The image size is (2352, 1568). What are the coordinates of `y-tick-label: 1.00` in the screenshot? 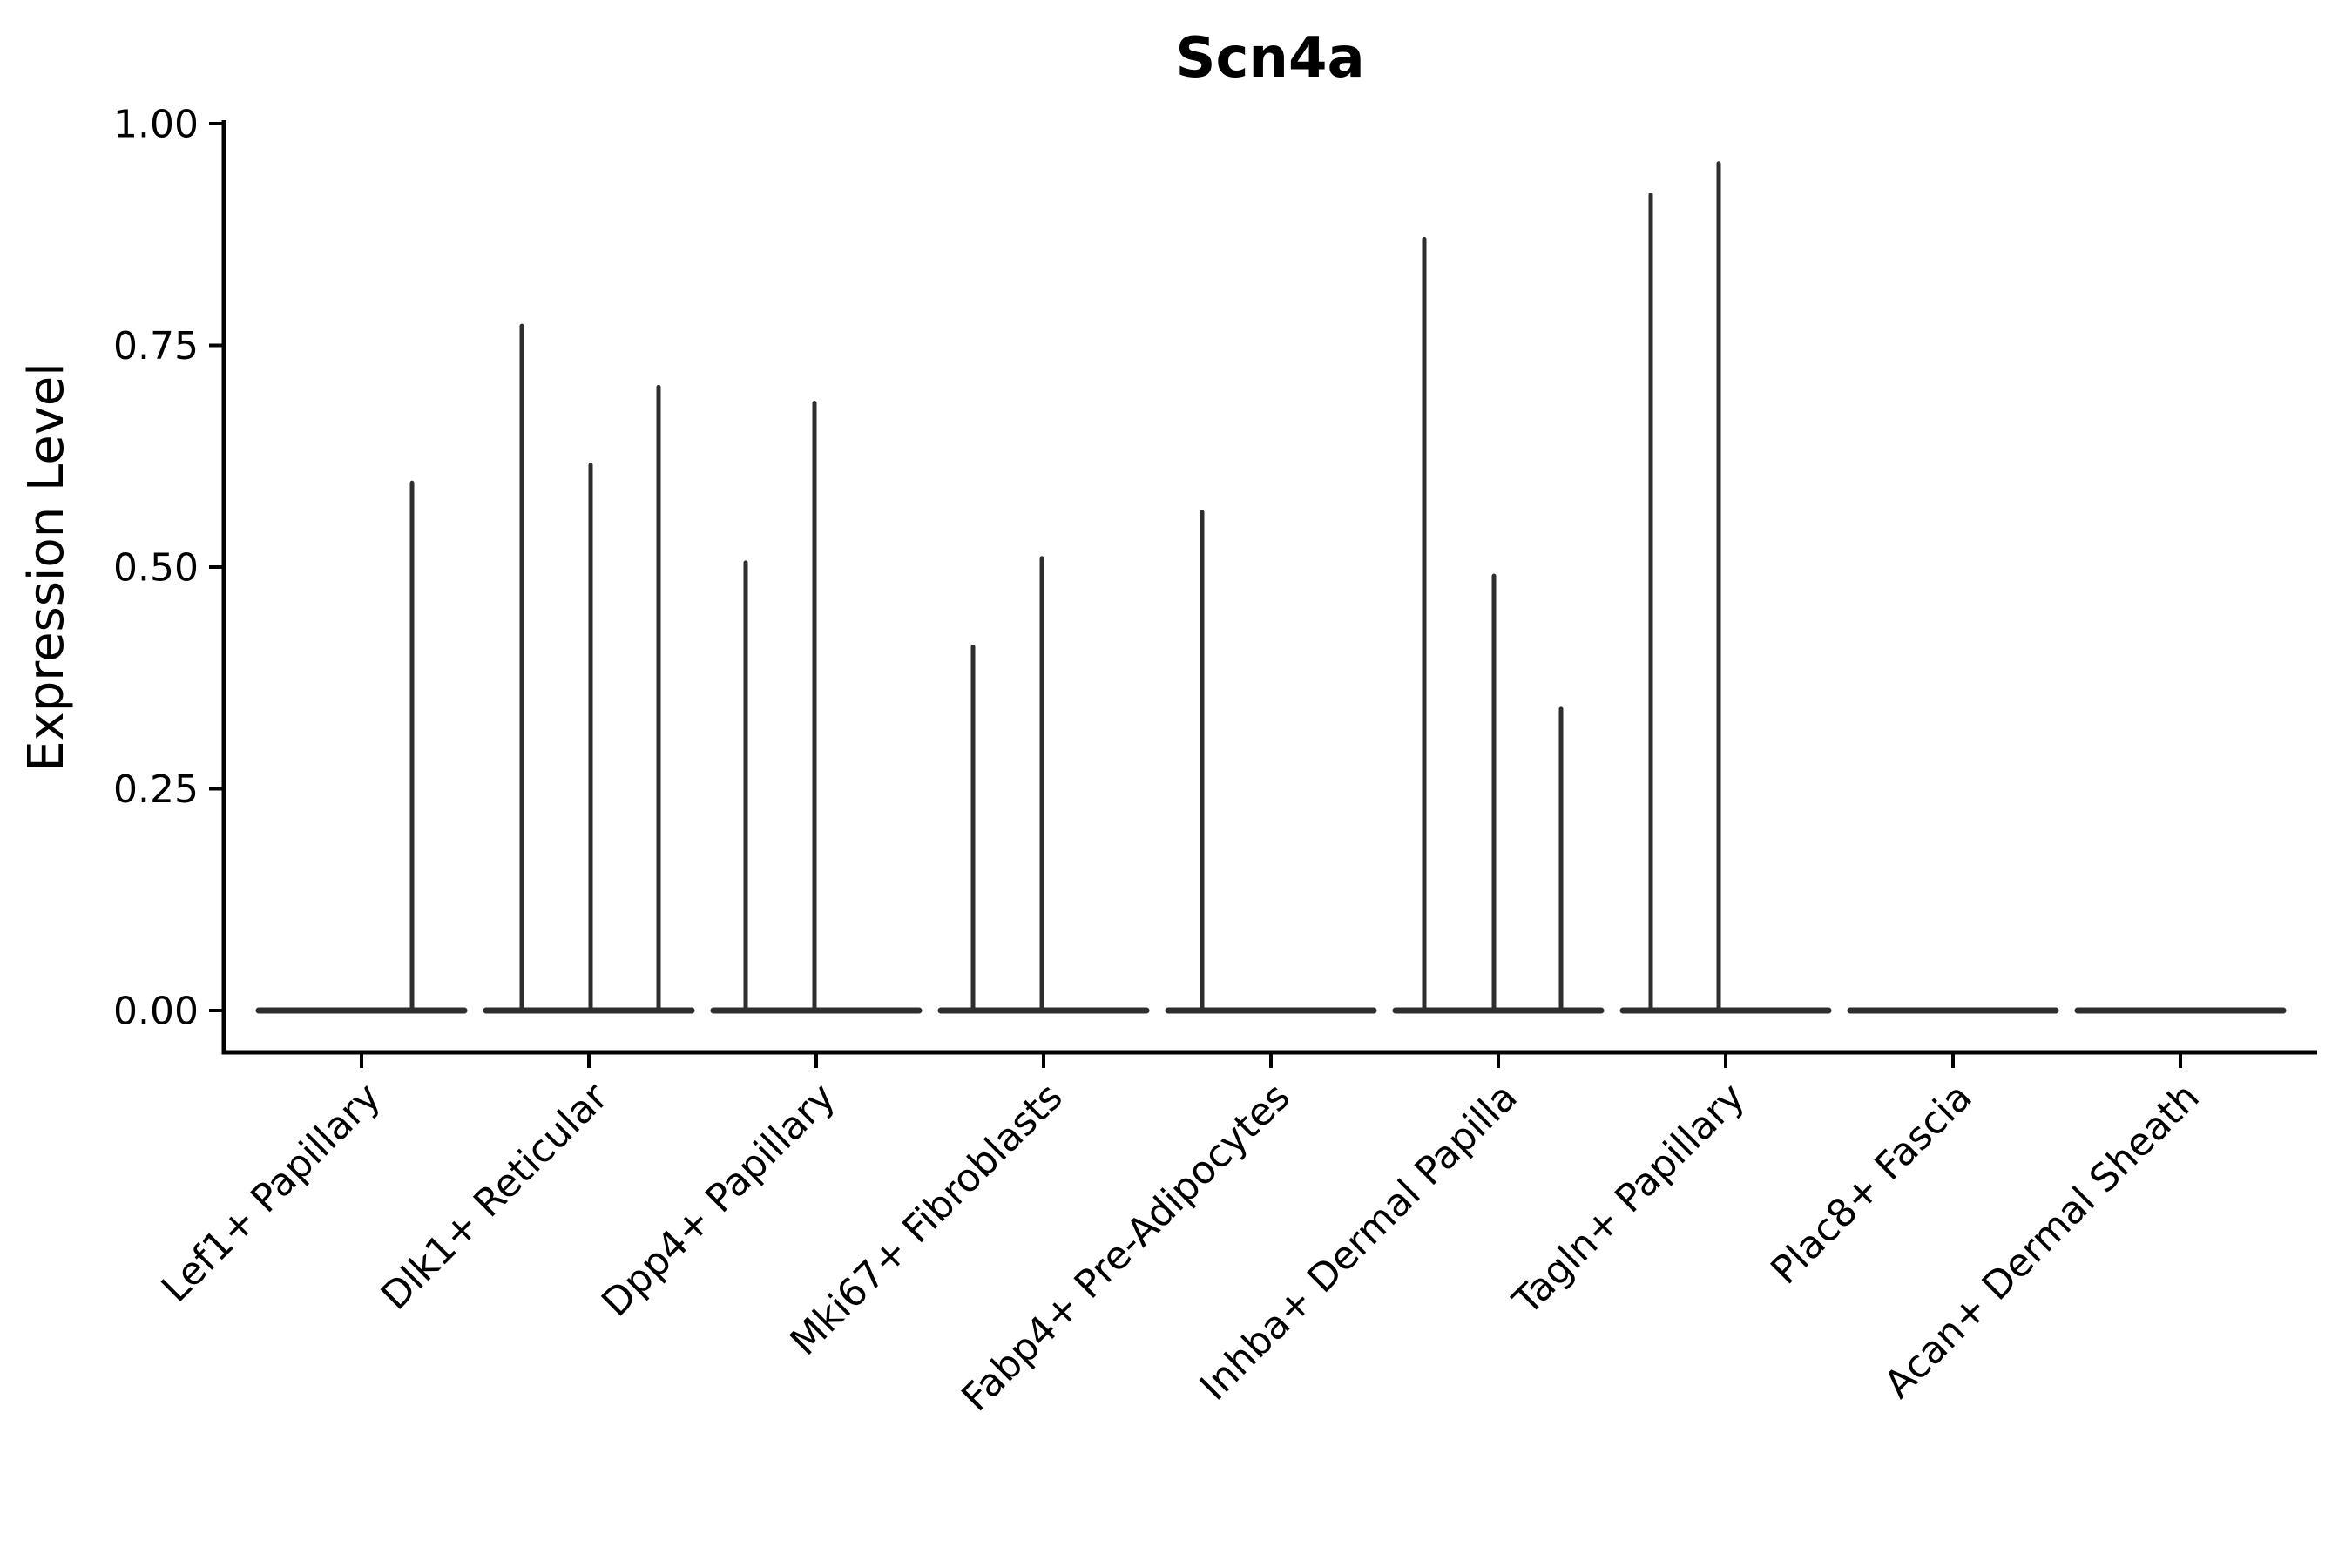 It's located at (156, 124).